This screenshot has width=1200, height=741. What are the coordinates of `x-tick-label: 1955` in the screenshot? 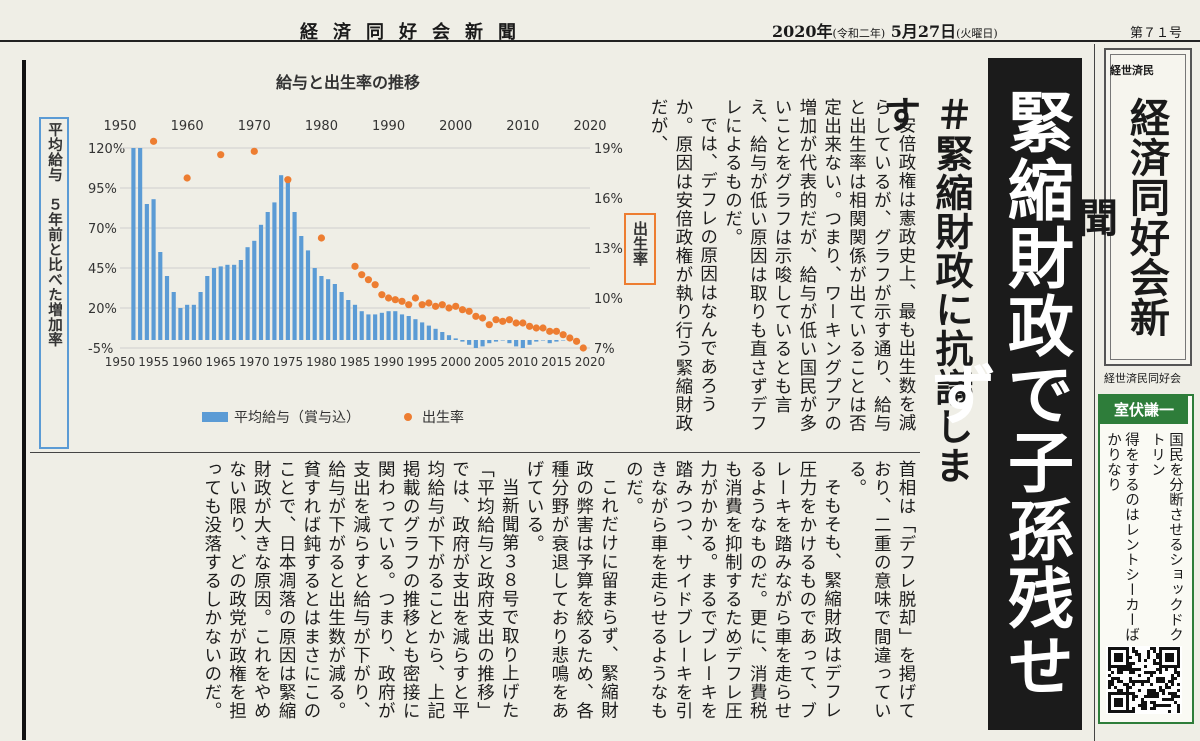 It's located at (153, 362).